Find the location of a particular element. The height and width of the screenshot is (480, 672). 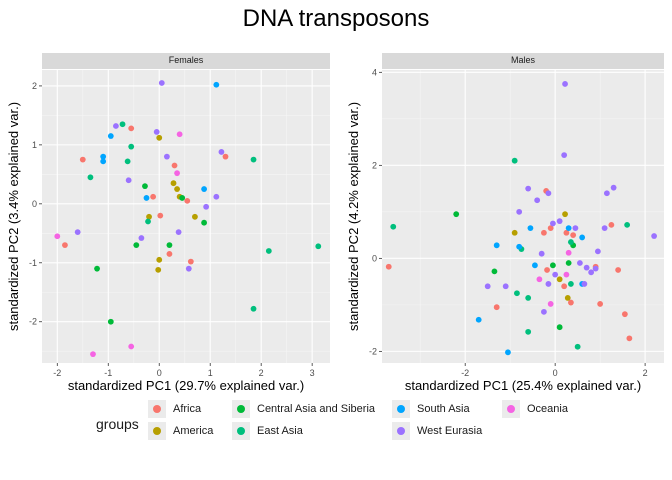

legend-label: South Asia is located at coordinates (443, 409).